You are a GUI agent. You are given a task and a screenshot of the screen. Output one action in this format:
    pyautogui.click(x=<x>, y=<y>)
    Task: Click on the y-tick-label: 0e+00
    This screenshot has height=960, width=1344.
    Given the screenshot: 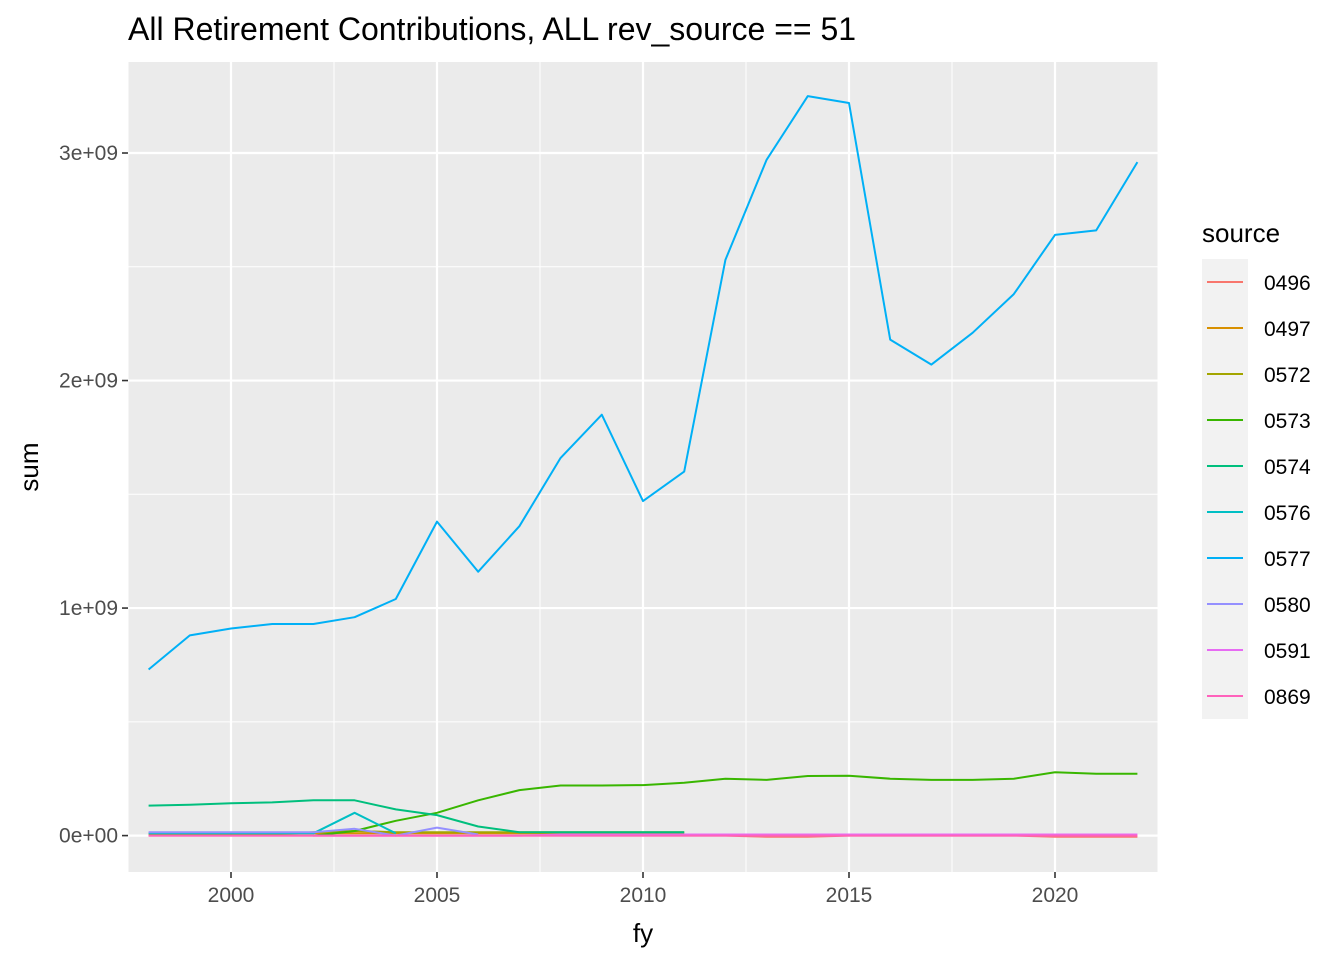 What is the action you would take?
    pyautogui.click(x=88, y=836)
    